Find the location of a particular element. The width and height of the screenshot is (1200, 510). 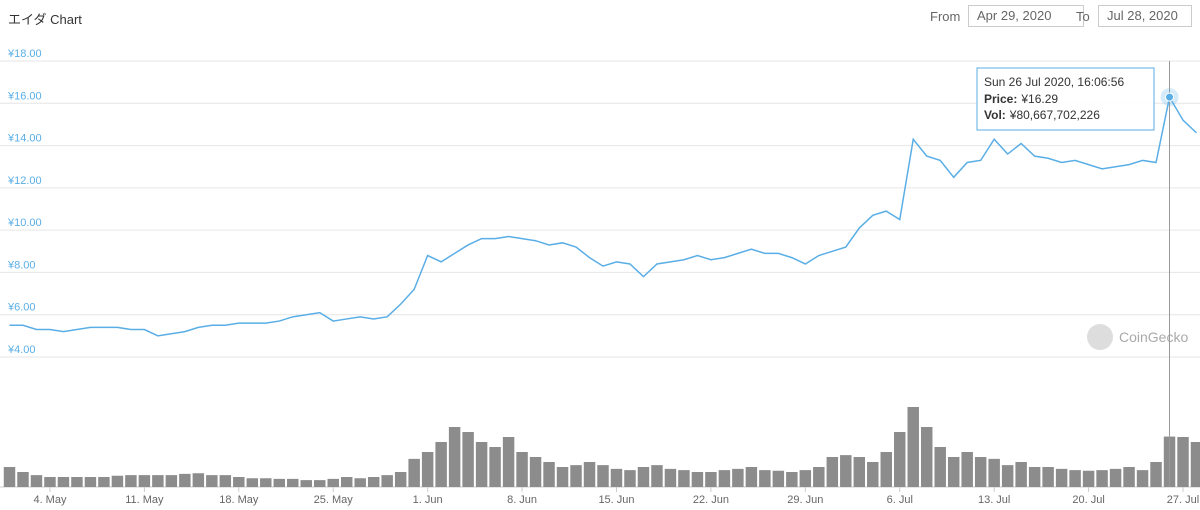

tooltip-row: Vol: ¥80,667,702,226 is located at coordinates (1042, 115).